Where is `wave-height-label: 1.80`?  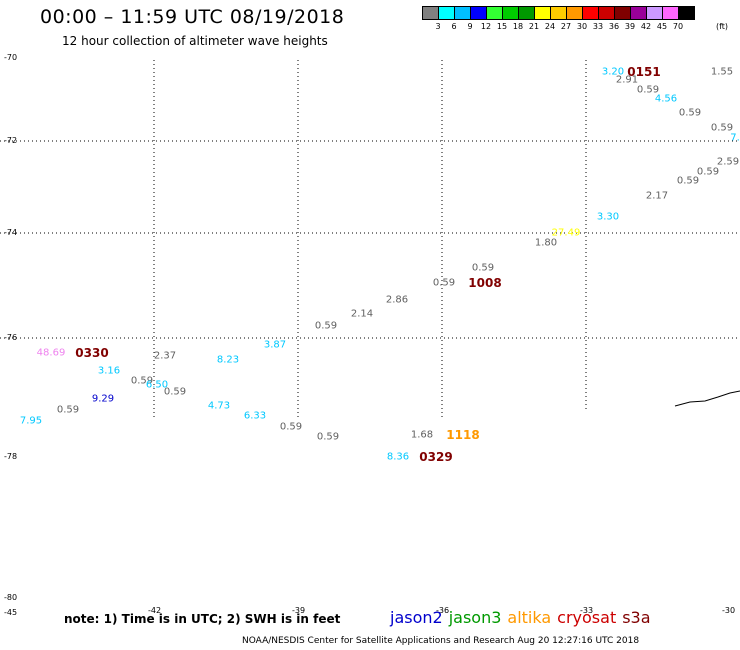
wave-height-label: 1.80 is located at coordinates (546, 243).